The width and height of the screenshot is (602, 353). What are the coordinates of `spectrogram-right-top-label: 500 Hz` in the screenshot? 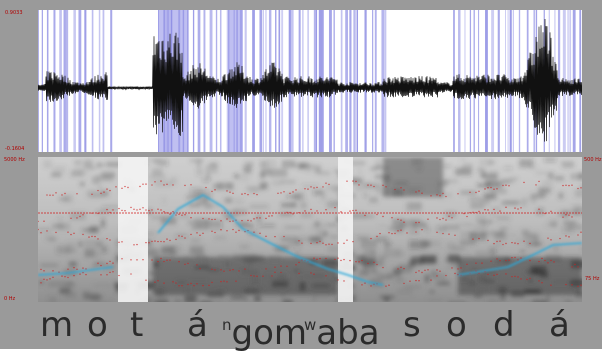 It's located at (593, 160).